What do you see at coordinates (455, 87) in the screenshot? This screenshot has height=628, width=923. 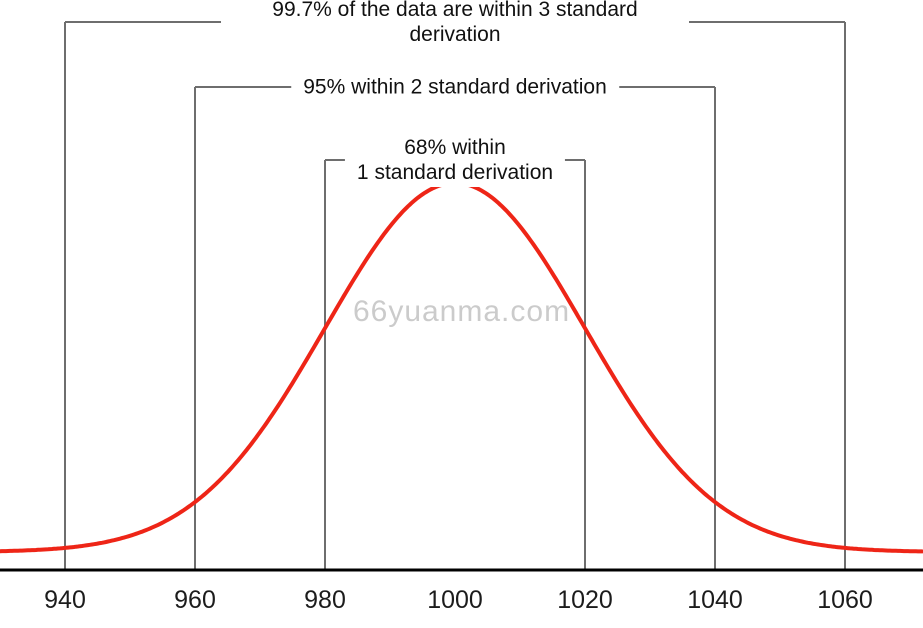 I see `annotation-2-sigma: 95% within 2 standard derivation` at bounding box center [455, 87].